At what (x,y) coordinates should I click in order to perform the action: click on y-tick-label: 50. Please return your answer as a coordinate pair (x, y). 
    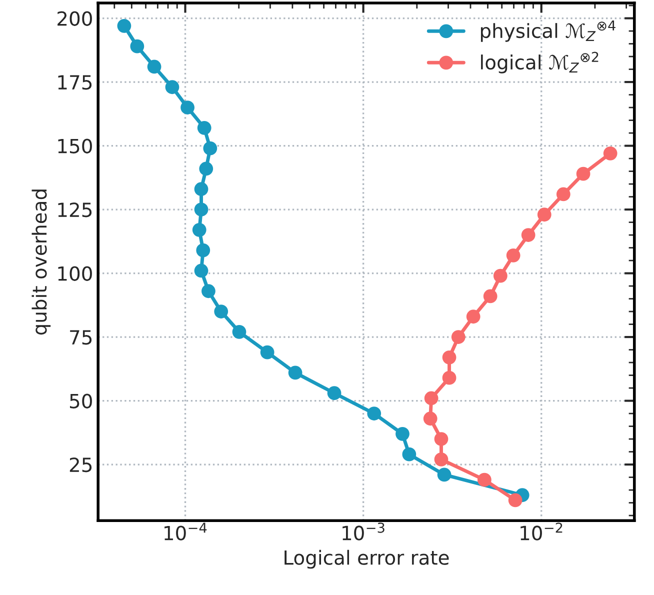
    Looking at the image, I should click on (81, 401).